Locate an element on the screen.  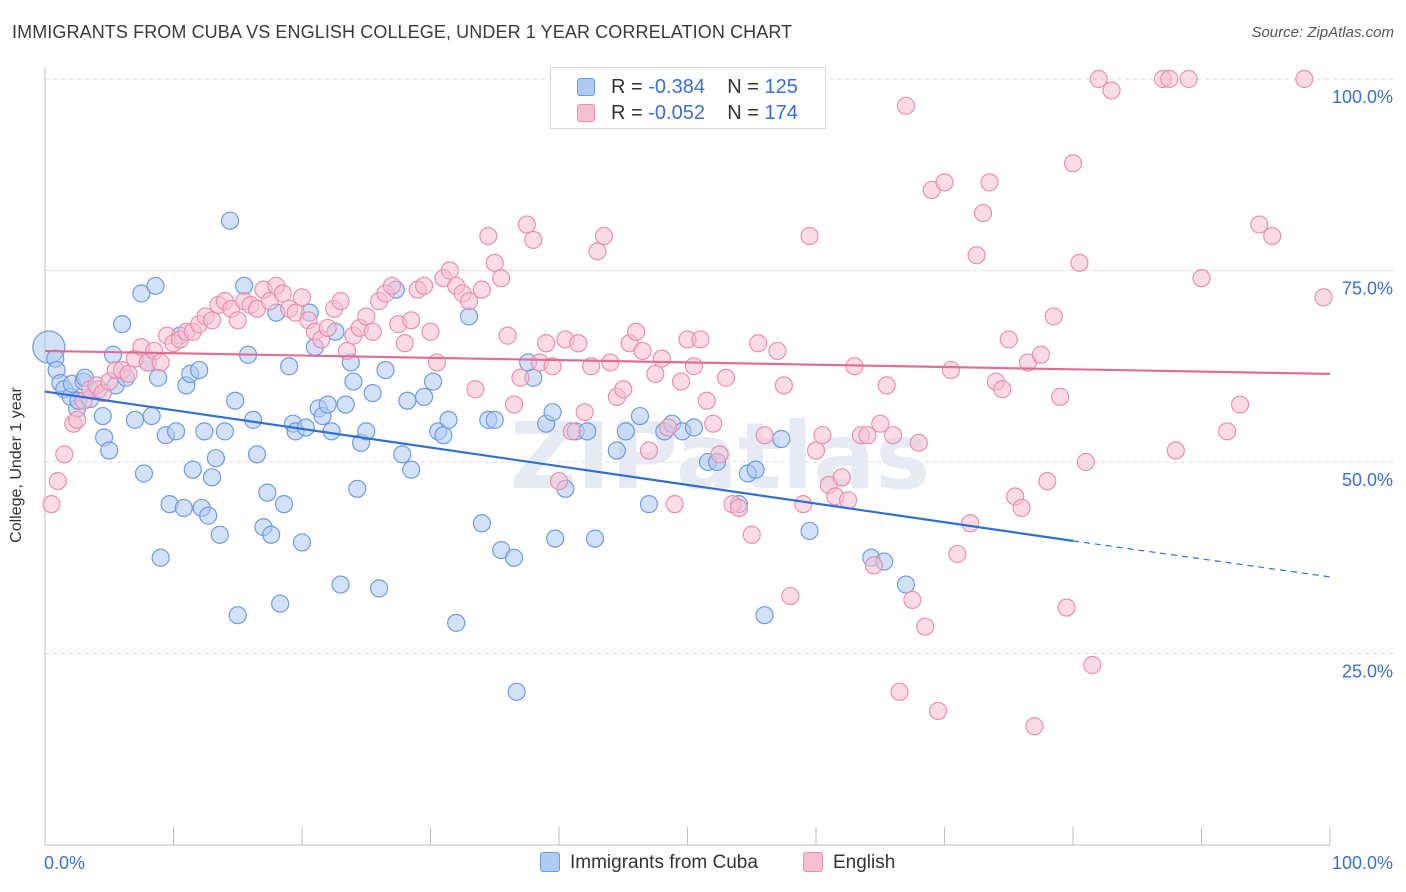
legend-n-label: N = is located at coordinates (746, 113).